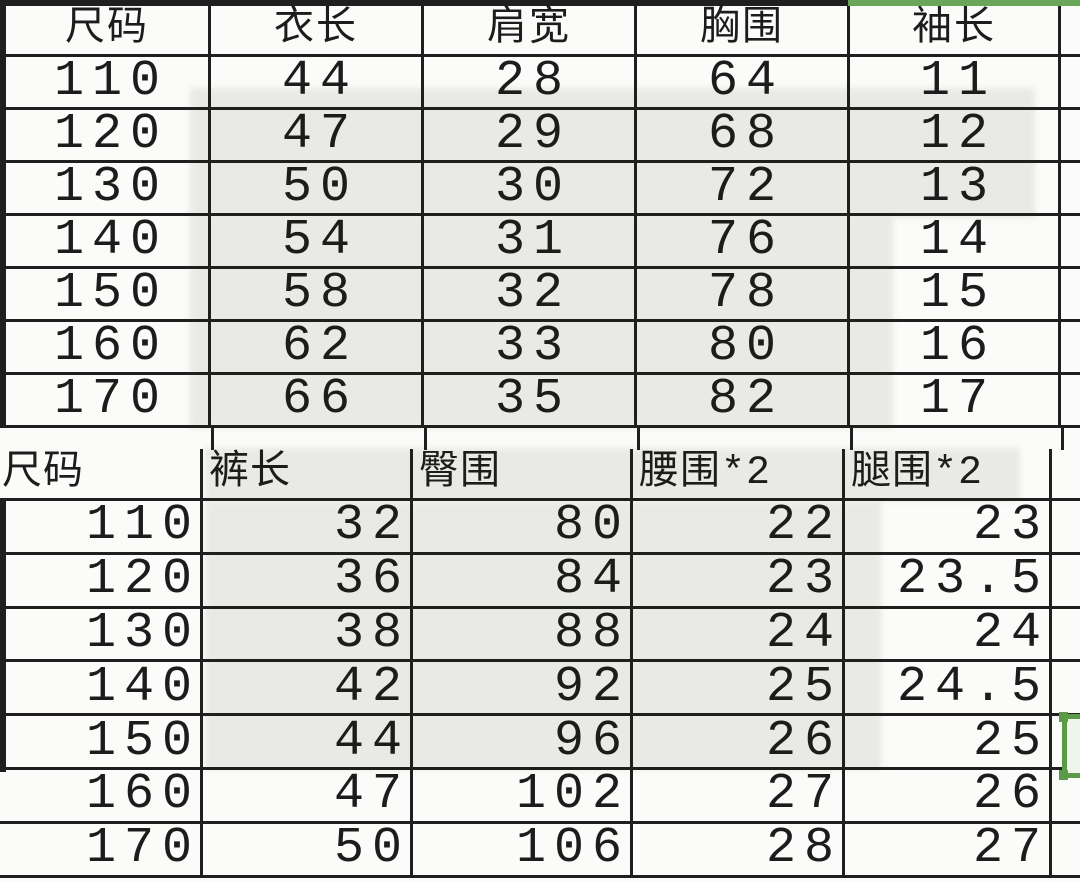 This screenshot has height=882, width=1080. Describe the element at coordinates (739, 528) in the screenshot. I see `table-cell: 22` at that location.